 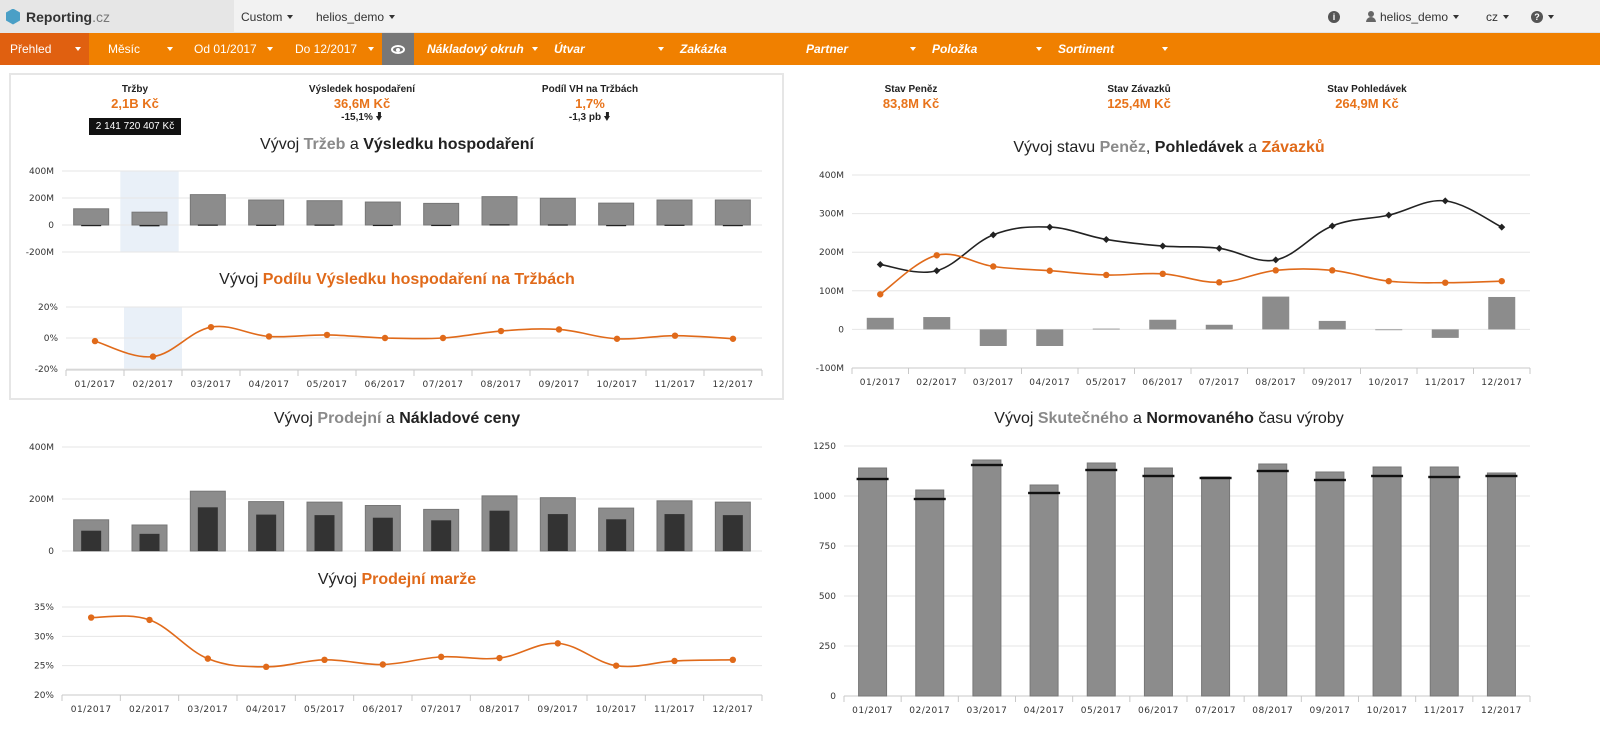 I want to click on language-menu: cz, so click(x=1497, y=16).